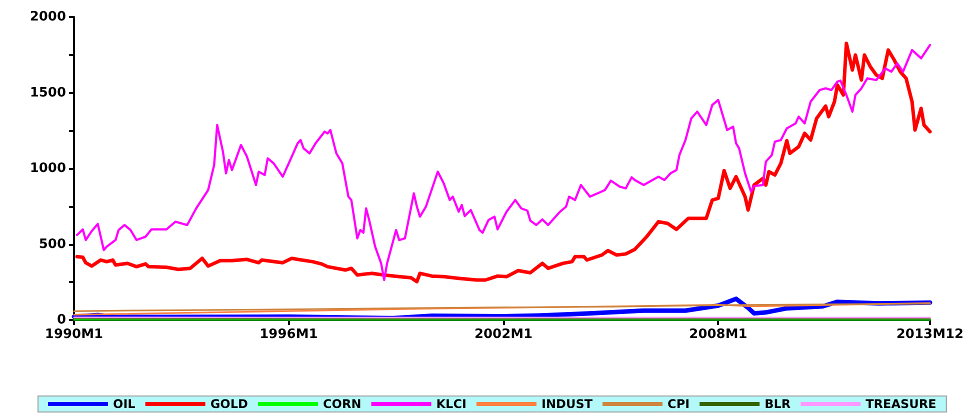  Describe the element at coordinates (52, 244) in the screenshot. I see `y-tick-label: 500` at that location.